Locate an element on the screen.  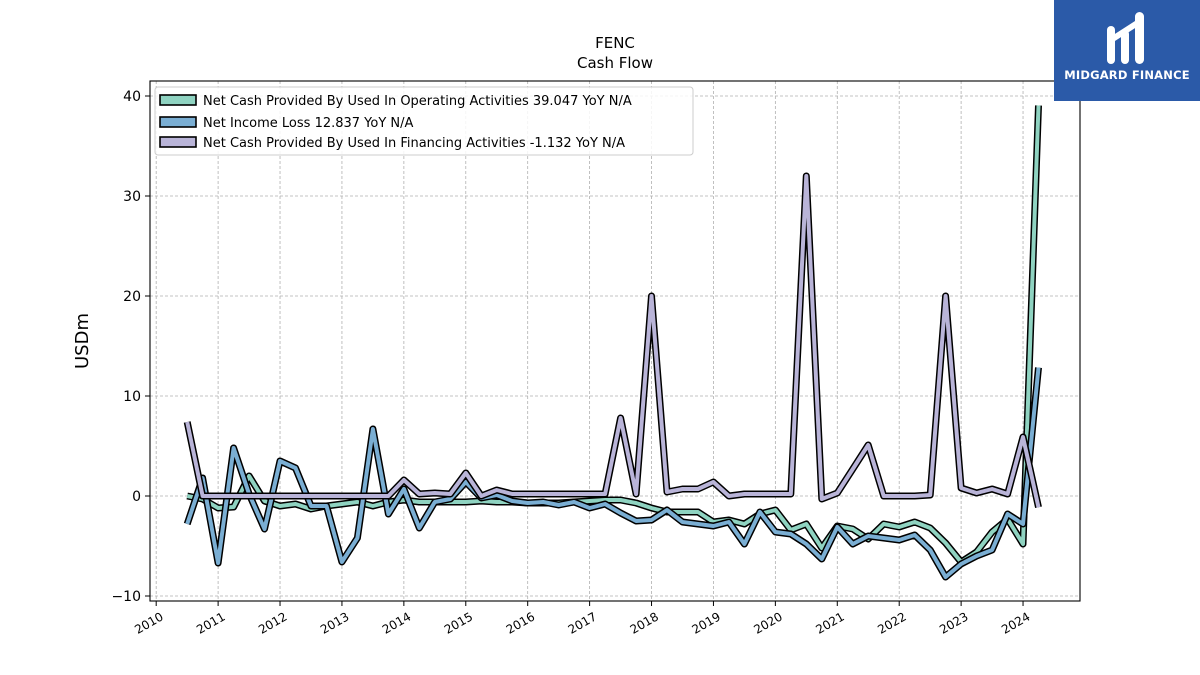
x-tick-label: 2018 is located at coordinates (644, 622).